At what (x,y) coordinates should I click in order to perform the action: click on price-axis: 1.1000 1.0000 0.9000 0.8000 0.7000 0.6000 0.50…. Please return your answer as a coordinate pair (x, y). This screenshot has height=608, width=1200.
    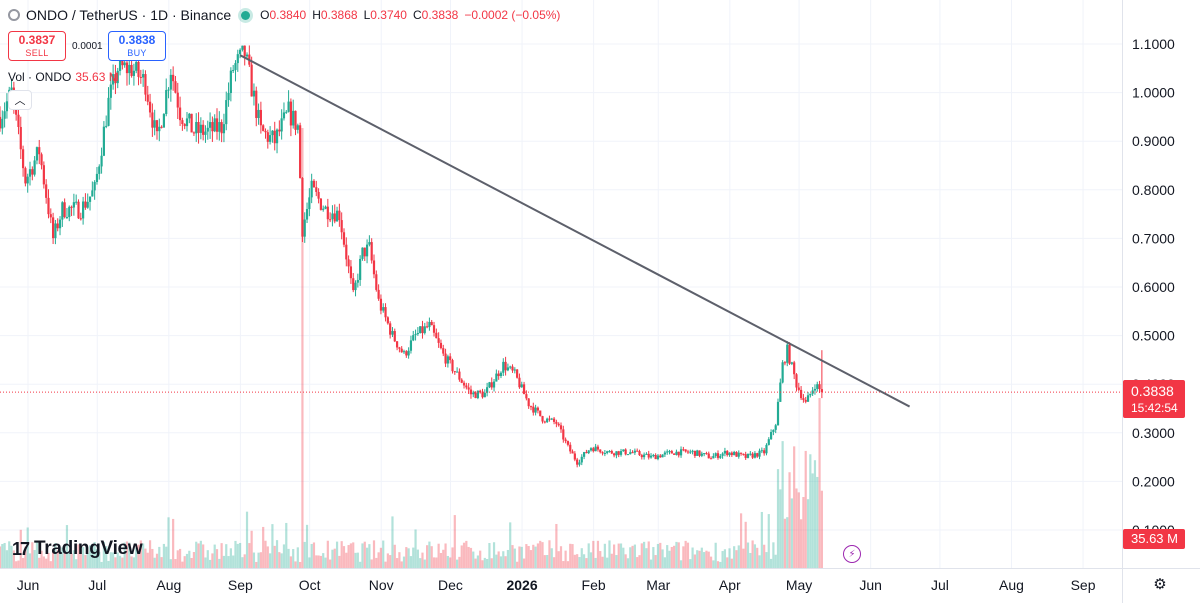
    Looking at the image, I should click on (1161, 284).